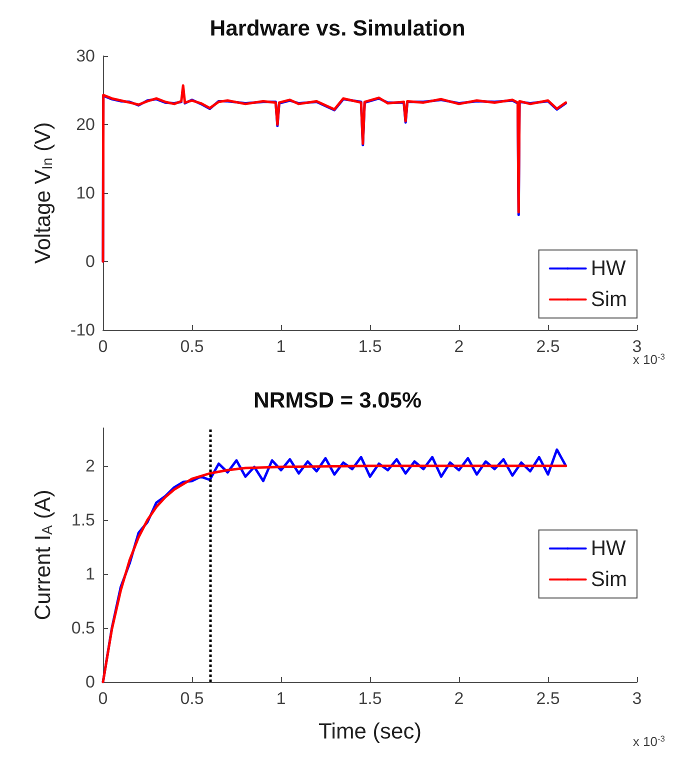 This screenshot has width=675, height=762. What do you see at coordinates (43, 193) in the screenshot?
I see `y-axis-title: Voltage VIn (V)` at bounding box center [43, 193].